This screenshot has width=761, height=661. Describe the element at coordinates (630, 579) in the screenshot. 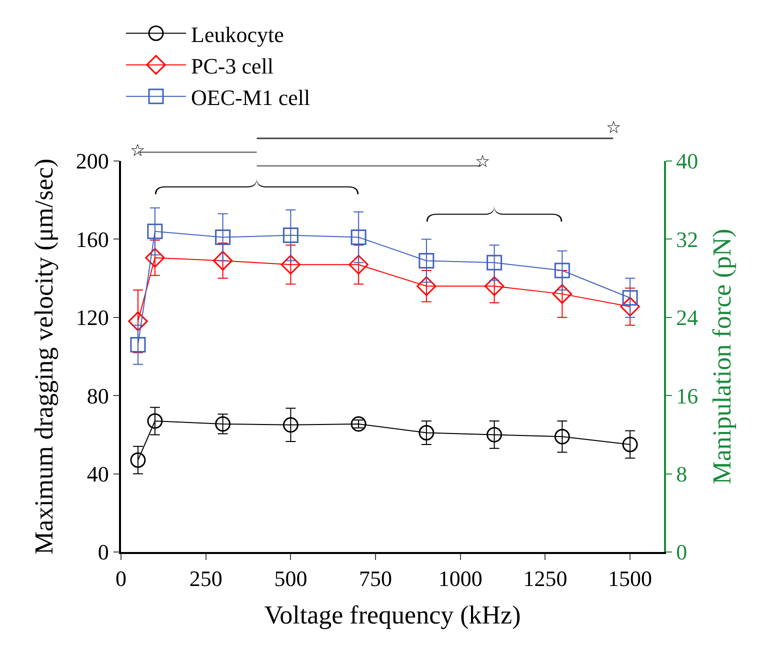

I see `x-tick-label: 1500` at that location.